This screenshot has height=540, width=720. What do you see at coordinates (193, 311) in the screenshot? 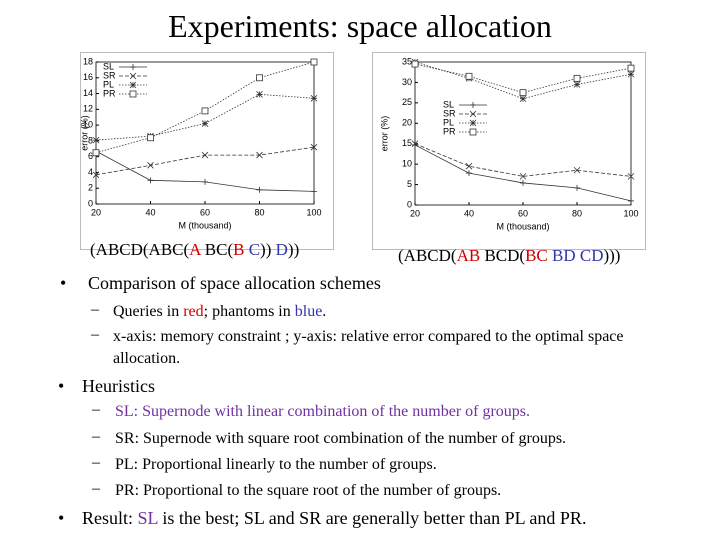
I see `text-segment: red` at bounding box center [193, 311].